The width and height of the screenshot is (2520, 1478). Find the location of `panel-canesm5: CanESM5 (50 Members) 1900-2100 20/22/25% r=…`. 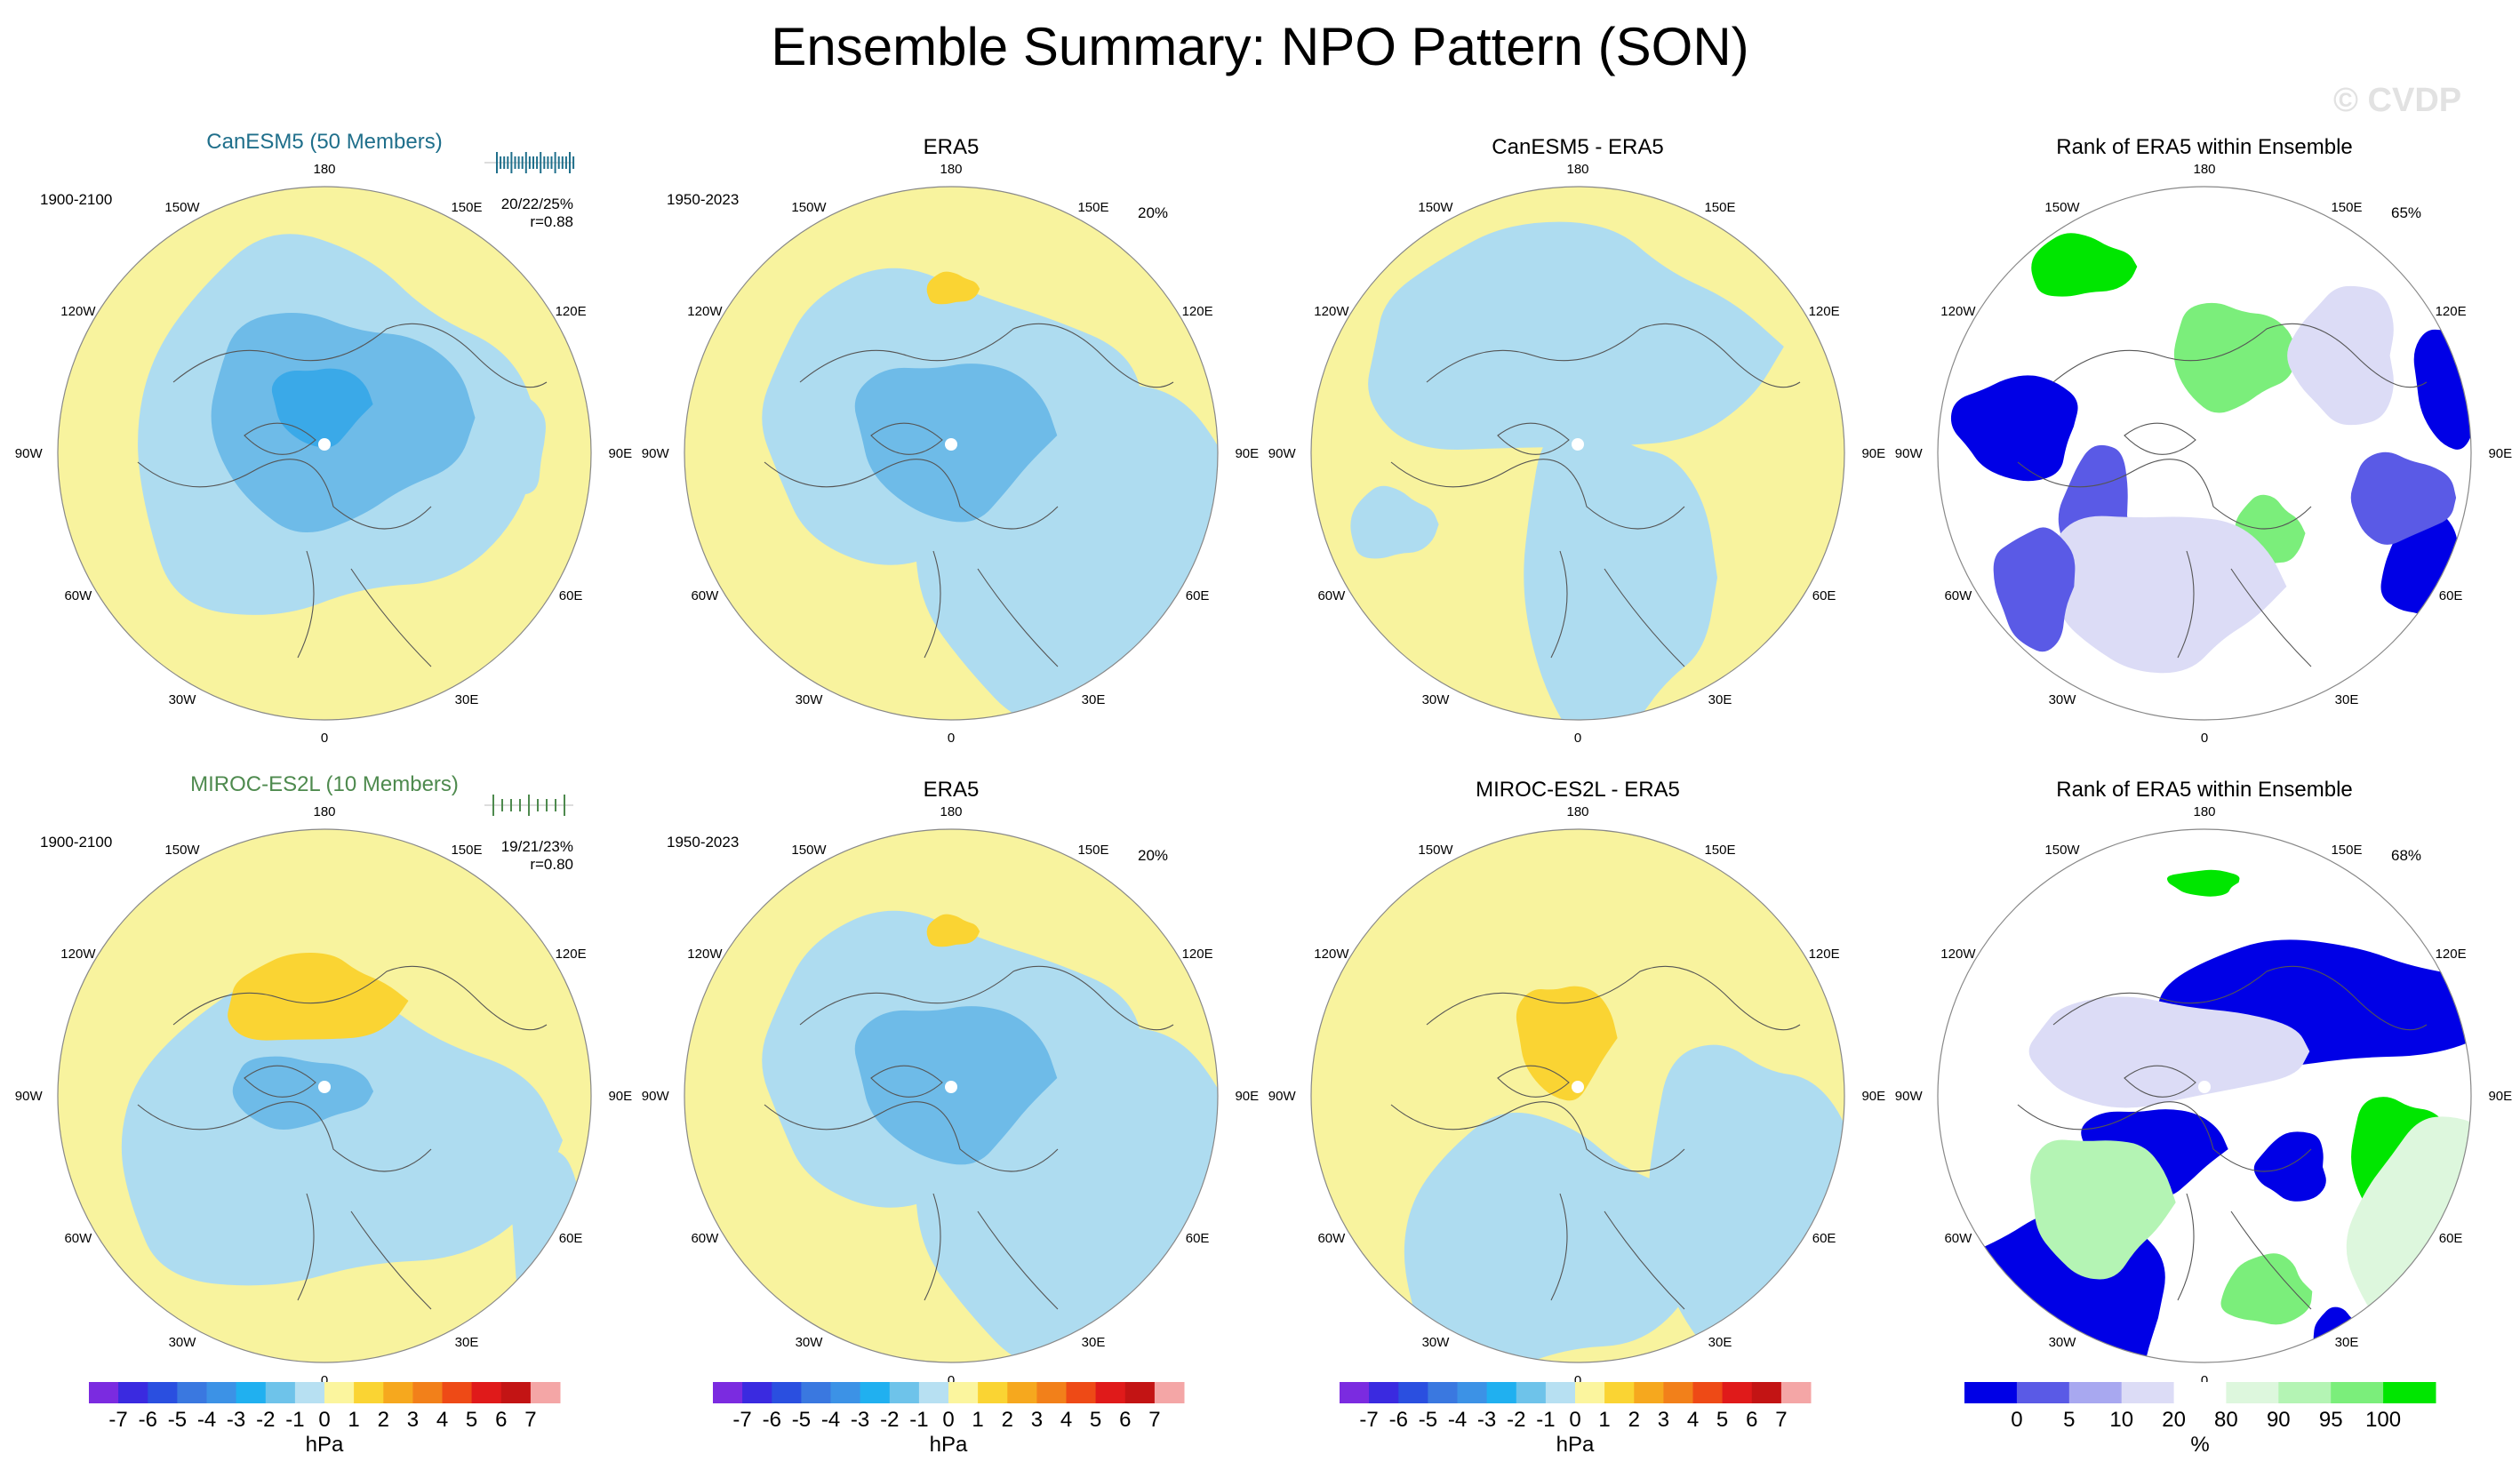

panel-canesm5: CanESM5 (50 Members) 1900-2100 20/22/25% r=… is located at coordinates (324, 444).